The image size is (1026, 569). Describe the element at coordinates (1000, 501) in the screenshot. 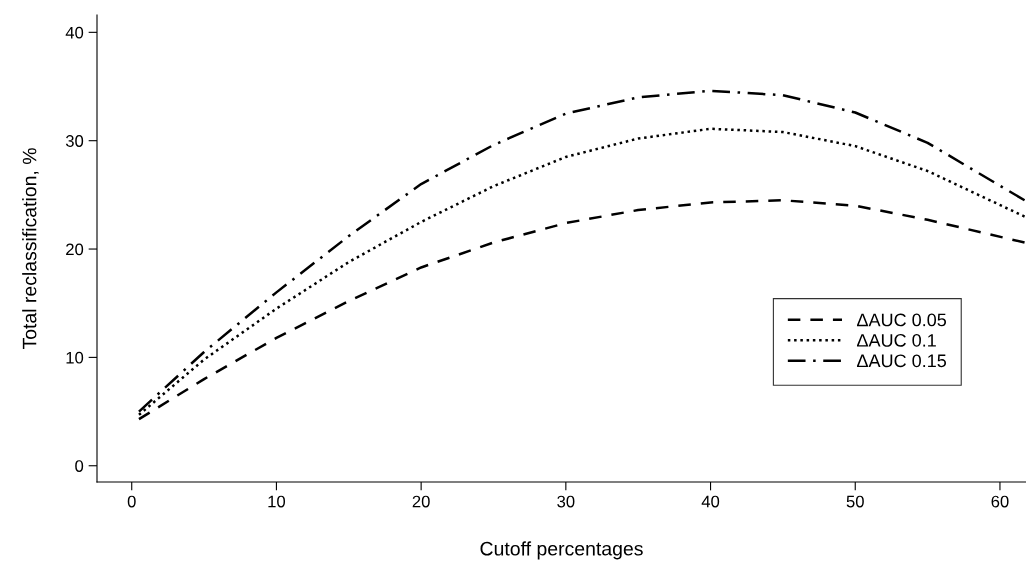

I see `x-tick-label: 60` at that location.